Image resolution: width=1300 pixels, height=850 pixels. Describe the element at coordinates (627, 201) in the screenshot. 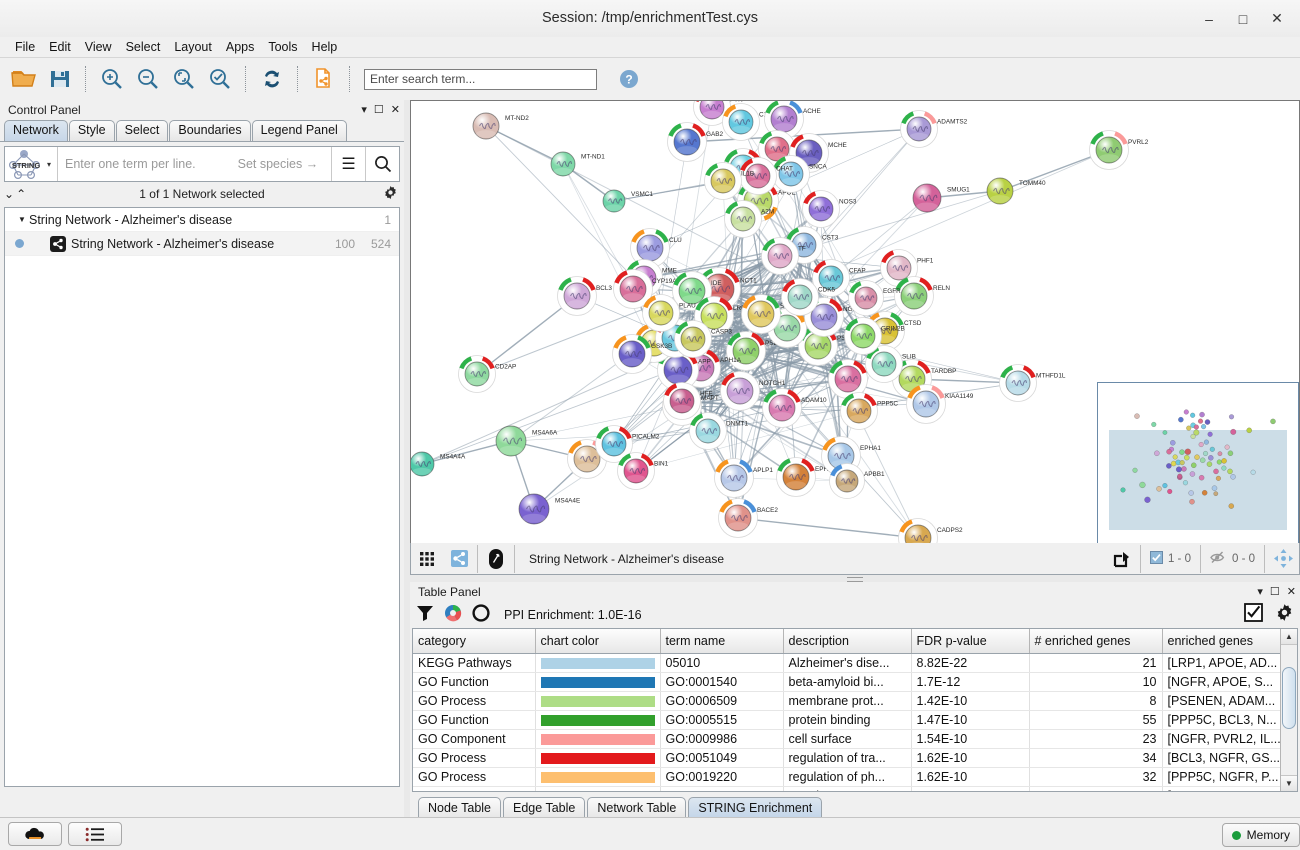

I see `graph-node: VSMC1` at that location.